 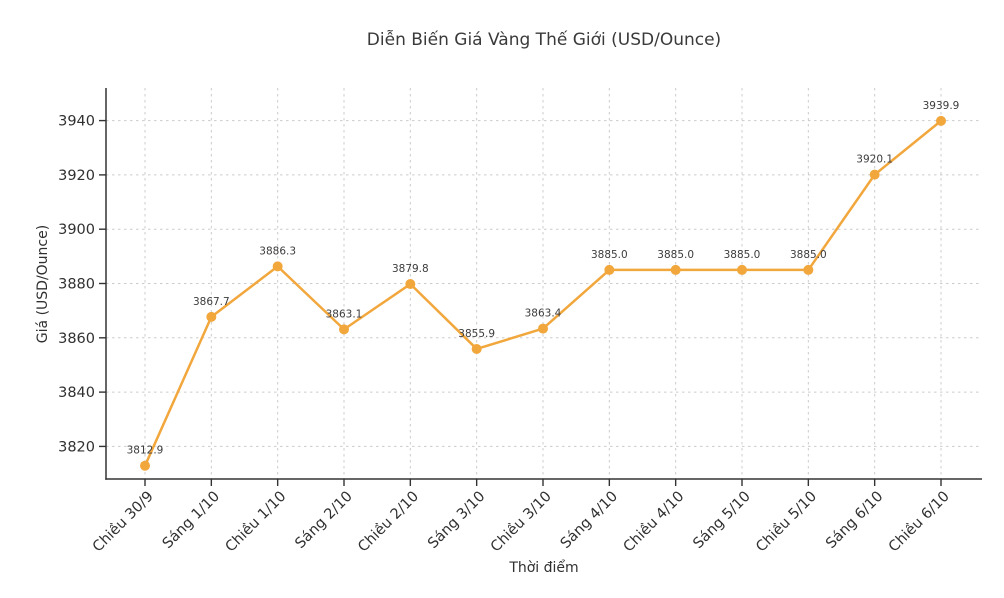 I want to click on y-tick-label: 3820, so click(x=76, y=447).